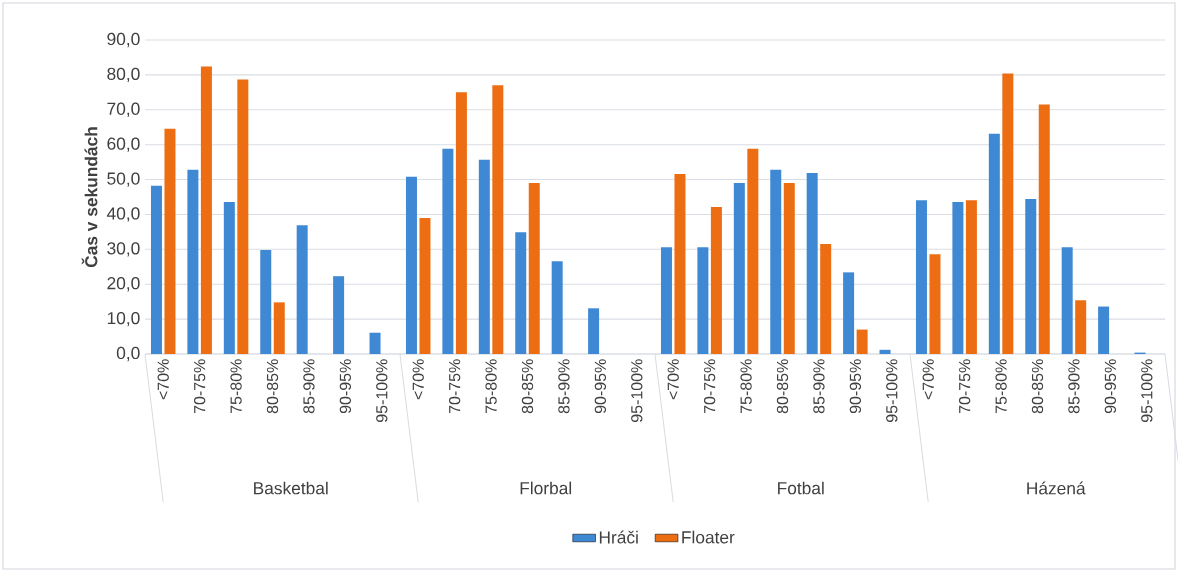 The width and height of the screenshot is (1178, 572). I want to click on y-axis-title: Čas v sekundách, so click(89, 197).